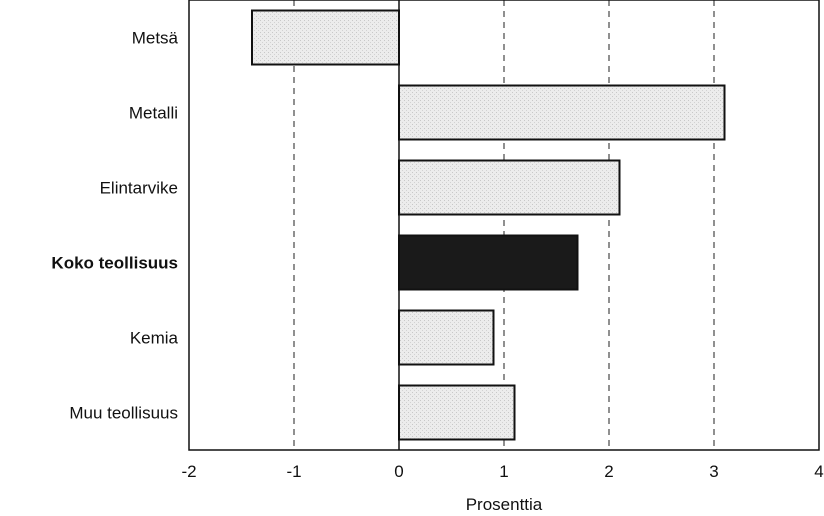 This screenshot has width=824, height=516. Describe the element at coordinates (188, 471) in the screenshot. I see `x-tick-label: -2` at that location.